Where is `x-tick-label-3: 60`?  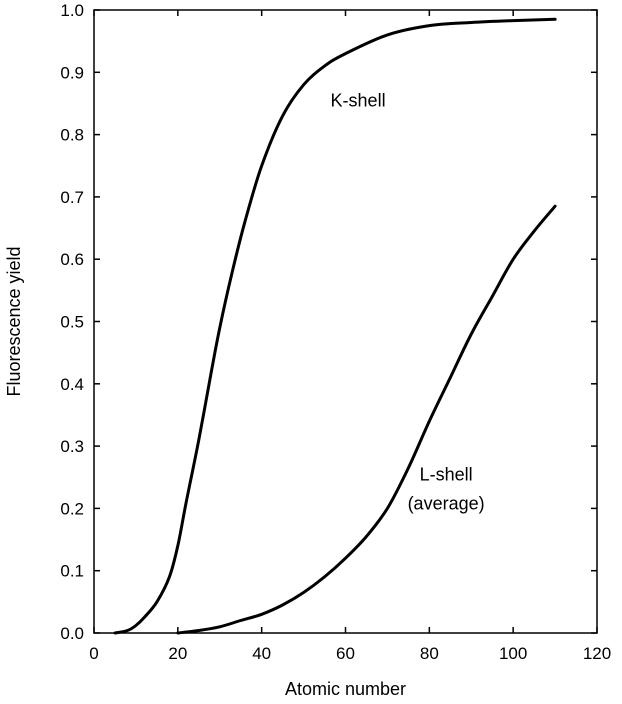
x-tick-label-3: 60 is located at coordinates (345, 653).